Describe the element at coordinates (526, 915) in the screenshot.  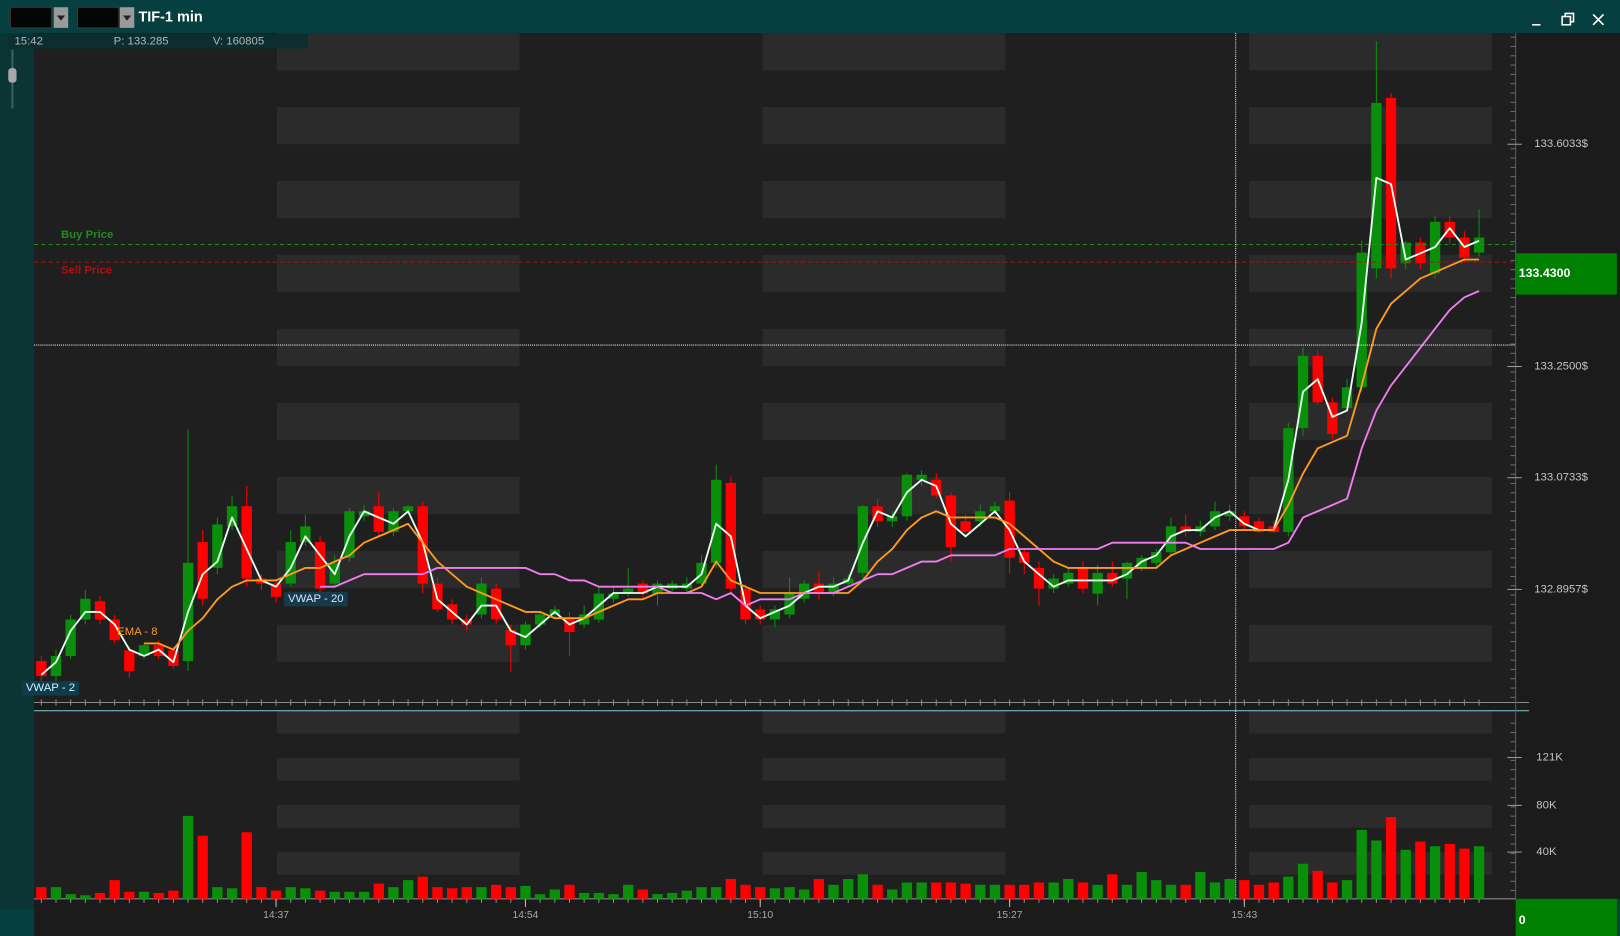
I see `x-tick-label: 14:54` at that location.